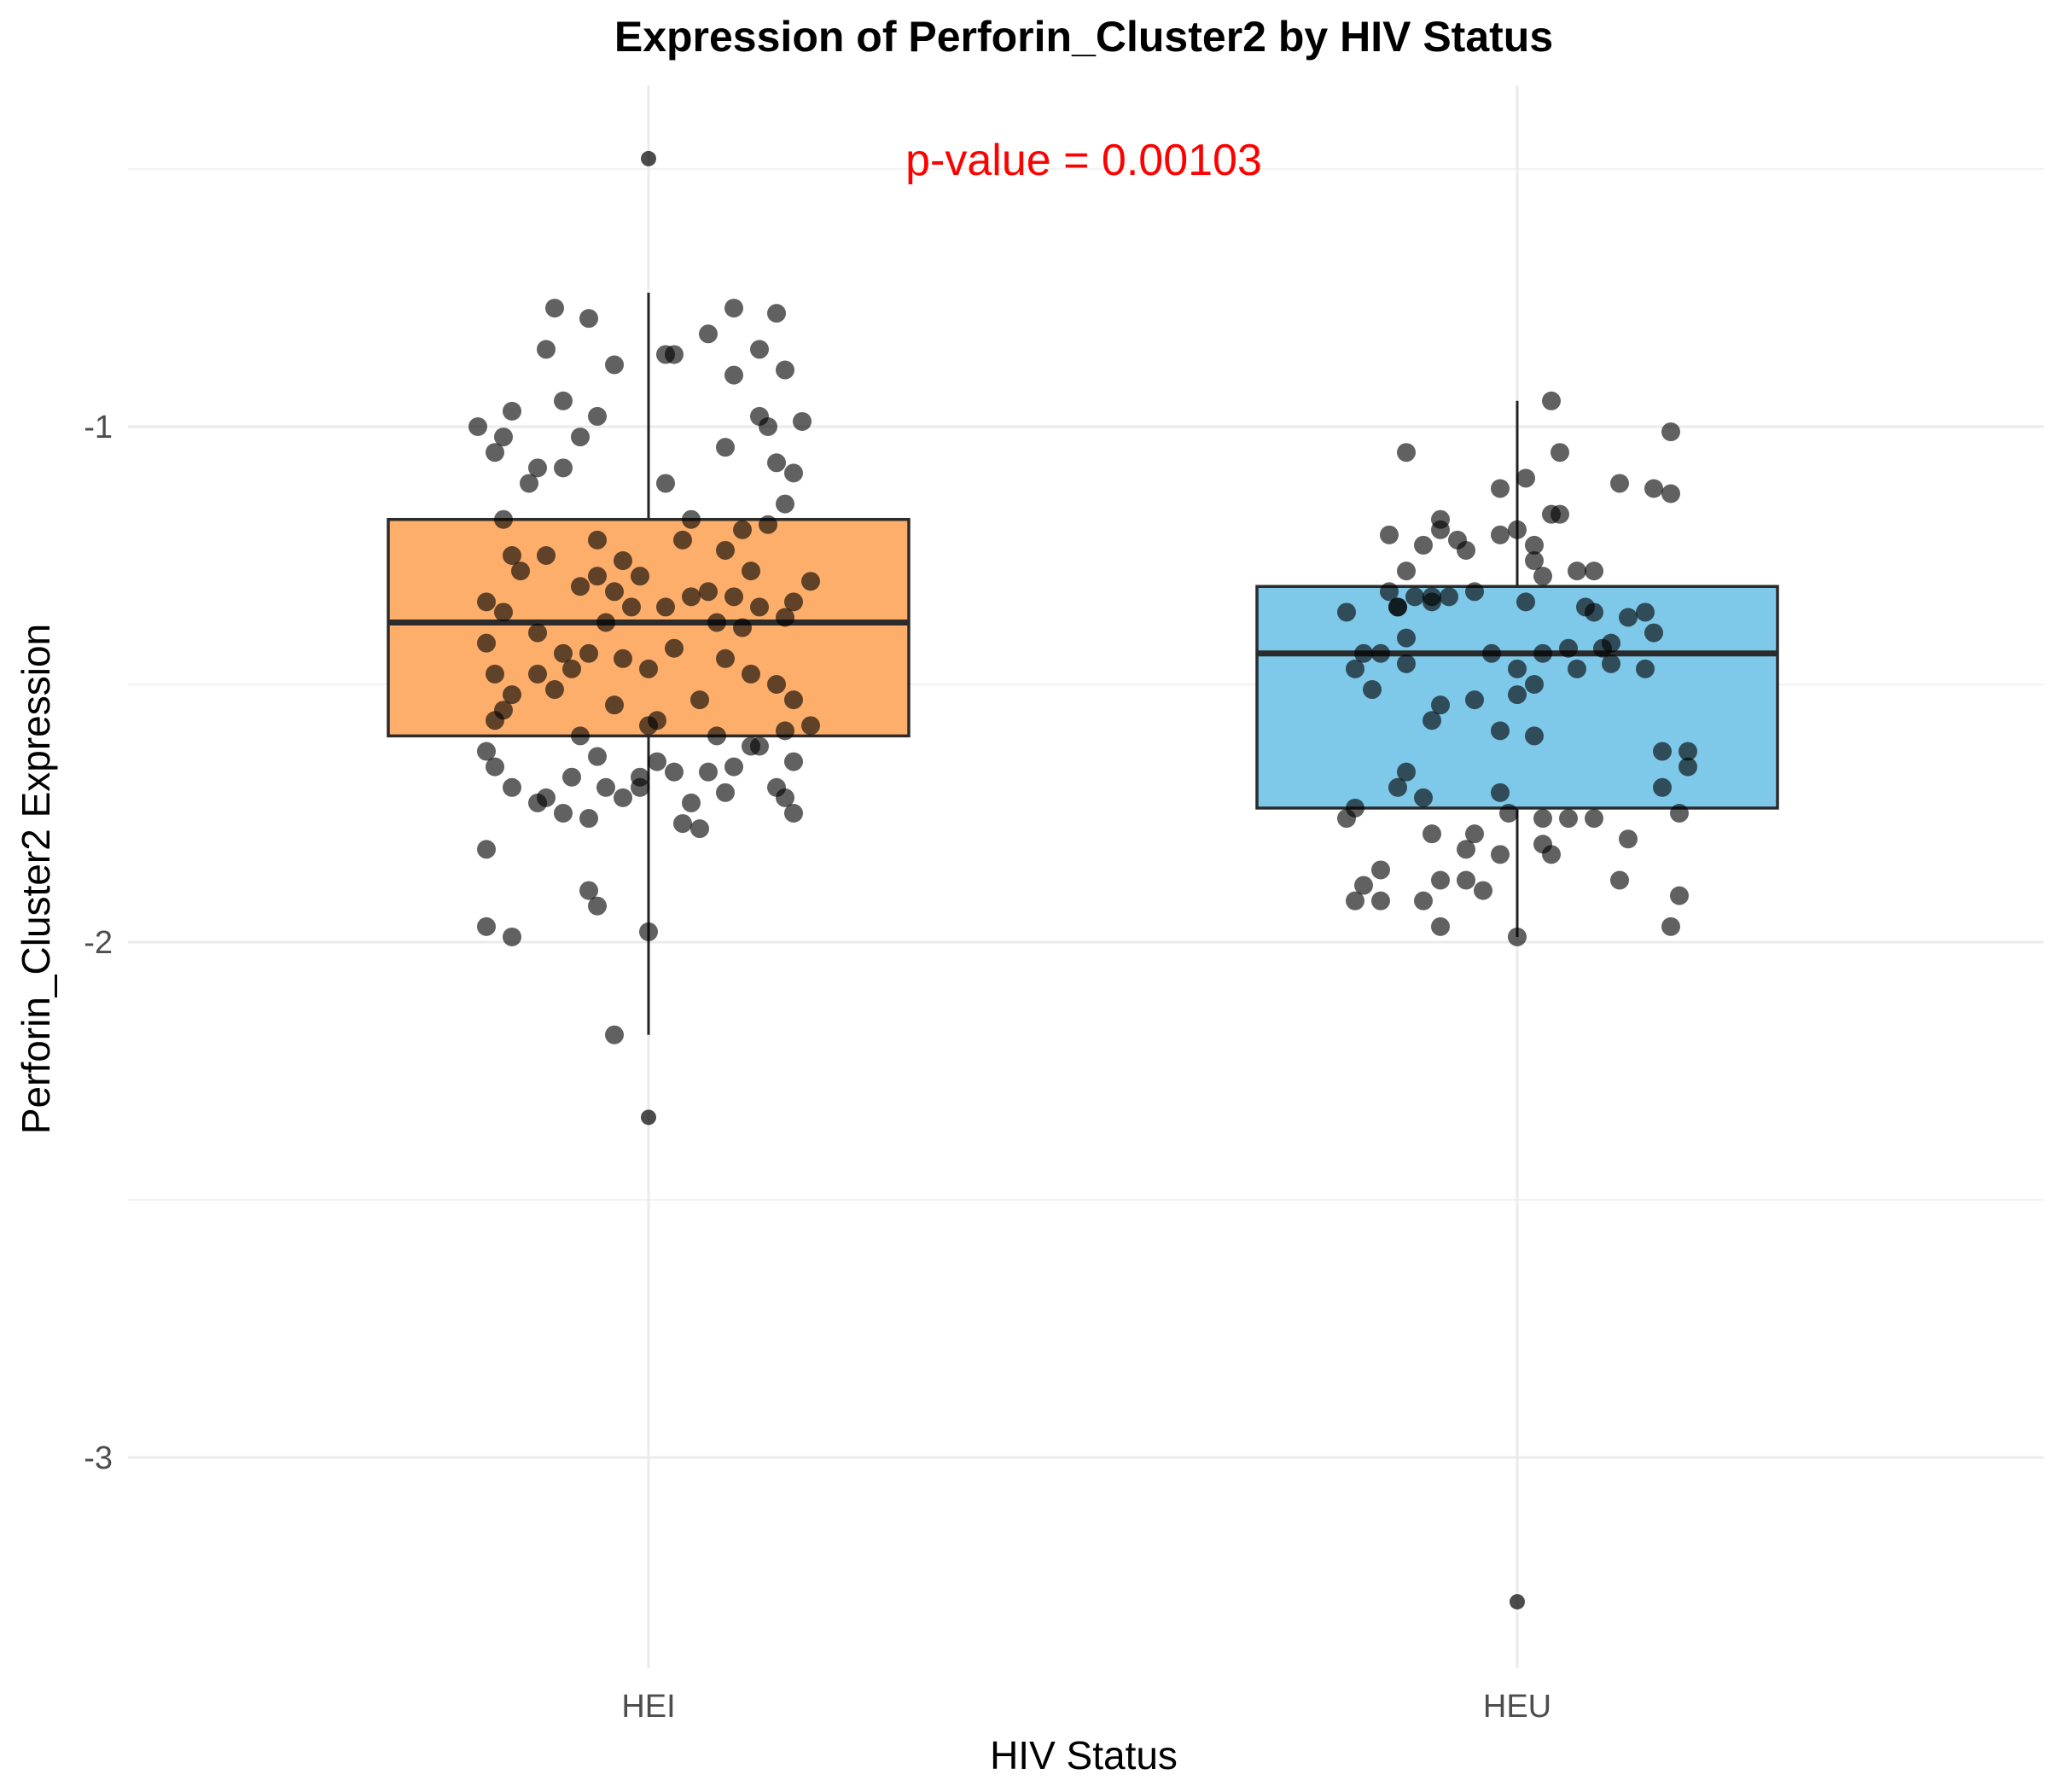  What do you see at coordinates (649, 627) in the screenshot?
I see `box-hei` at bounding box center [649, 627].